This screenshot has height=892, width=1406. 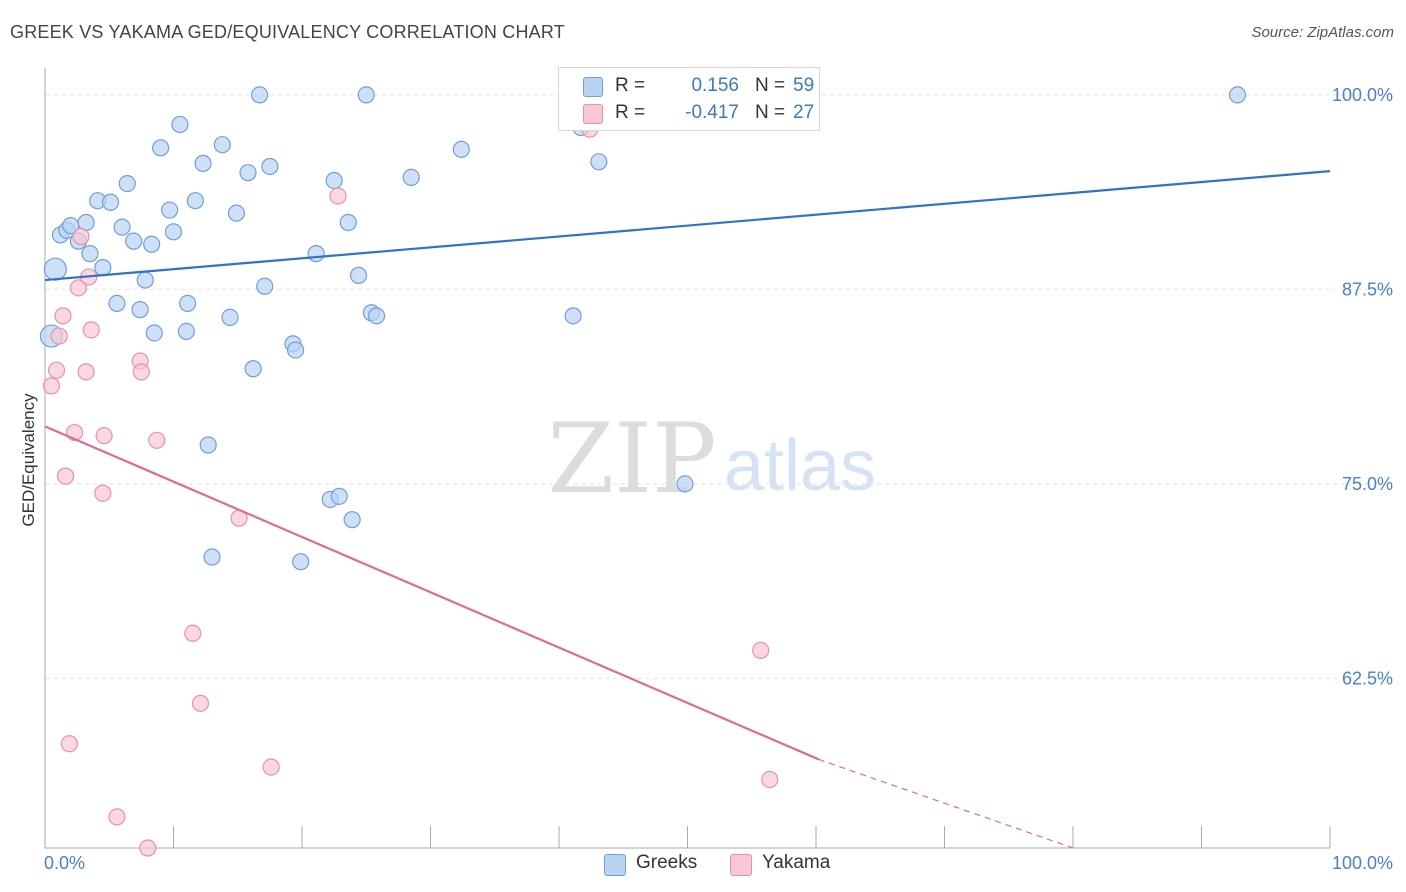 What do you see at coordinates (804, 85) in the screenshot?
I see `greeks-n-value: 59` at bounding box center [804, 85].